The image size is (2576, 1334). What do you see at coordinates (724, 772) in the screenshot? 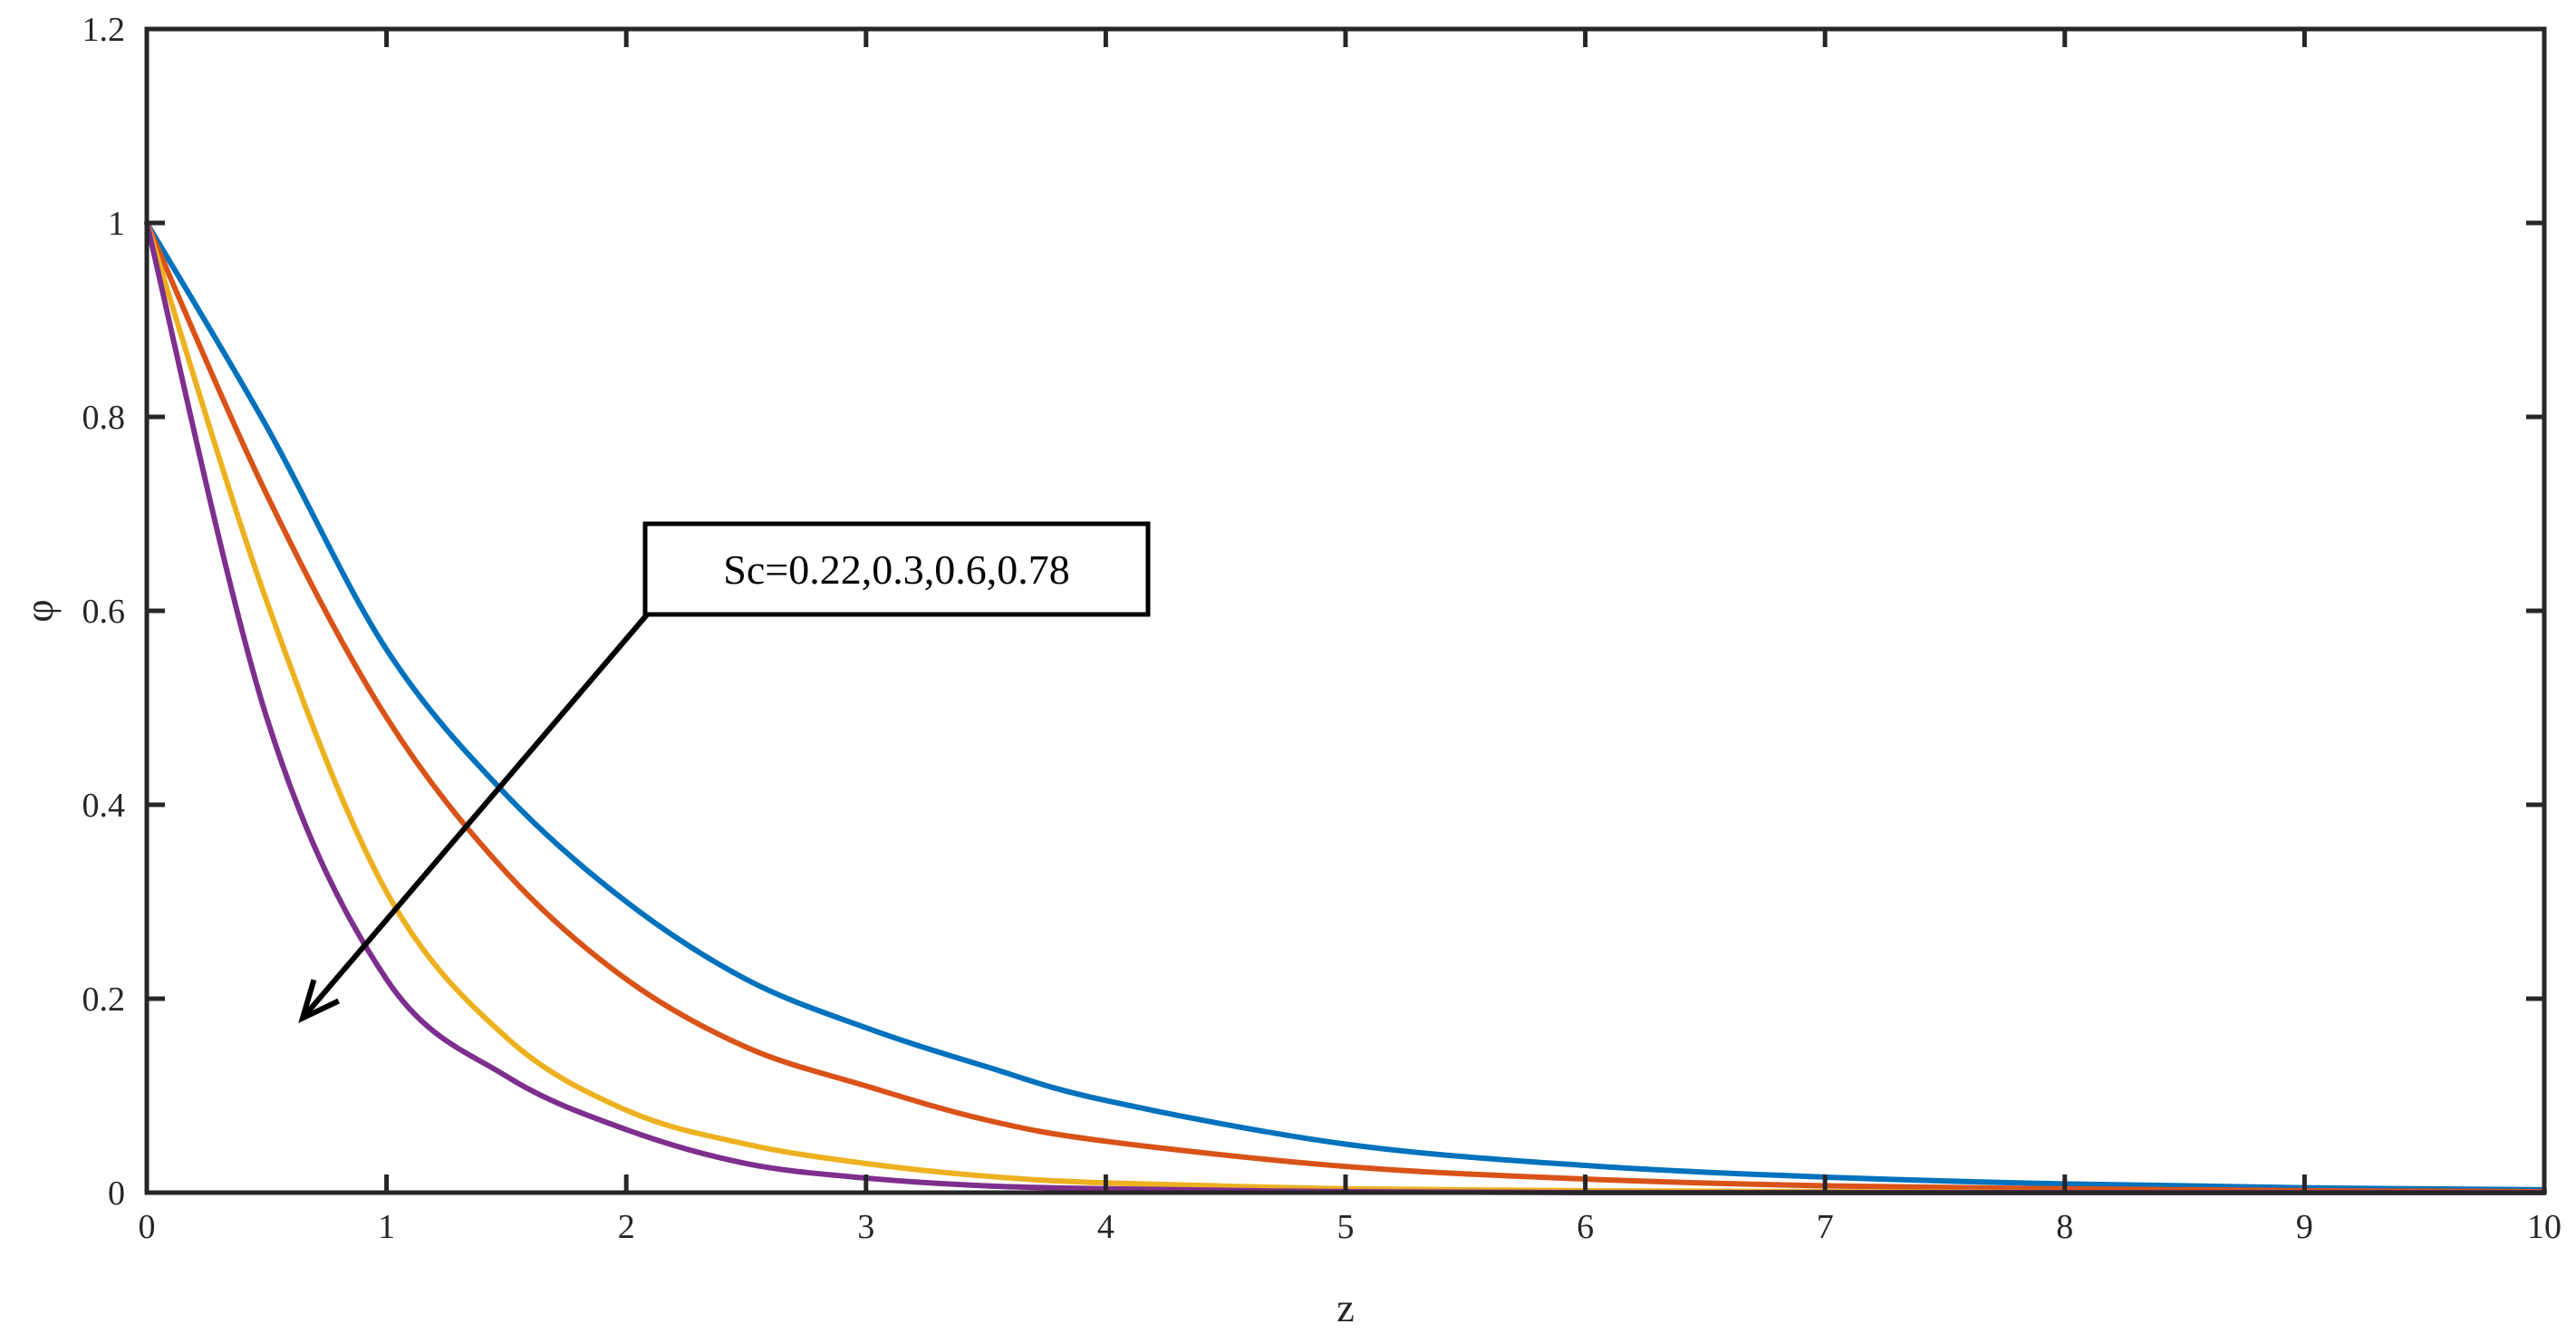
I see `annotation-layer: Sc=0.22,0.3,0.6,0.78` at bounding box center [724, 772].